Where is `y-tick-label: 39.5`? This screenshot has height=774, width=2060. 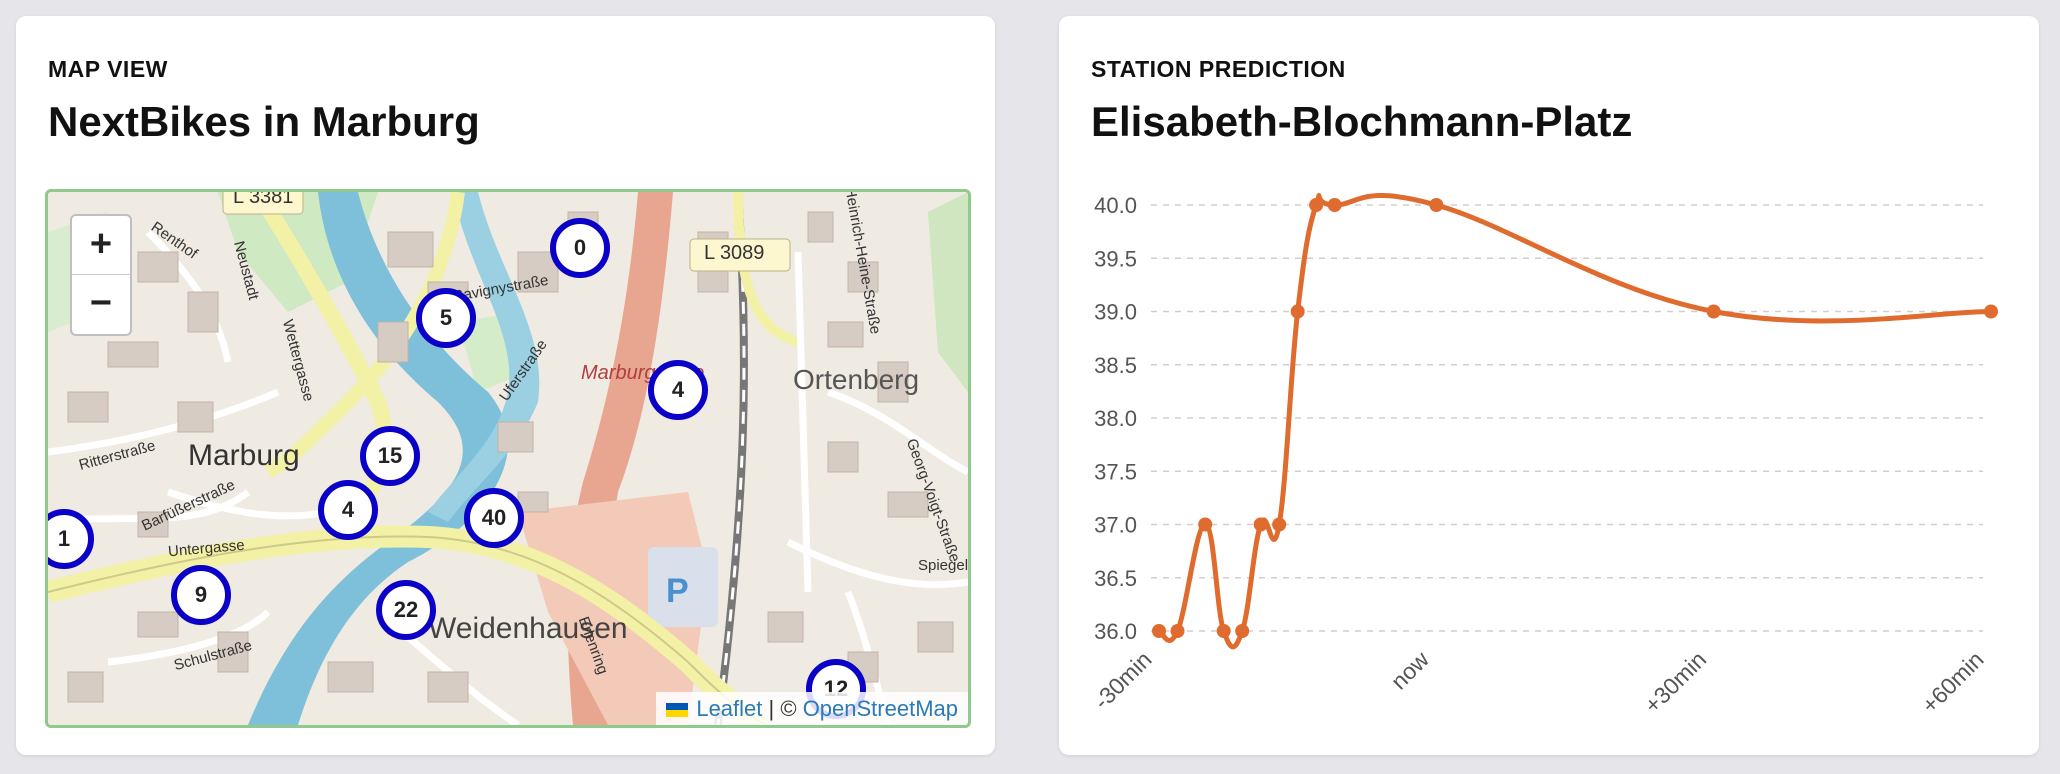 y-tick-label: 39.5 is located at coordinates (1115, 258).